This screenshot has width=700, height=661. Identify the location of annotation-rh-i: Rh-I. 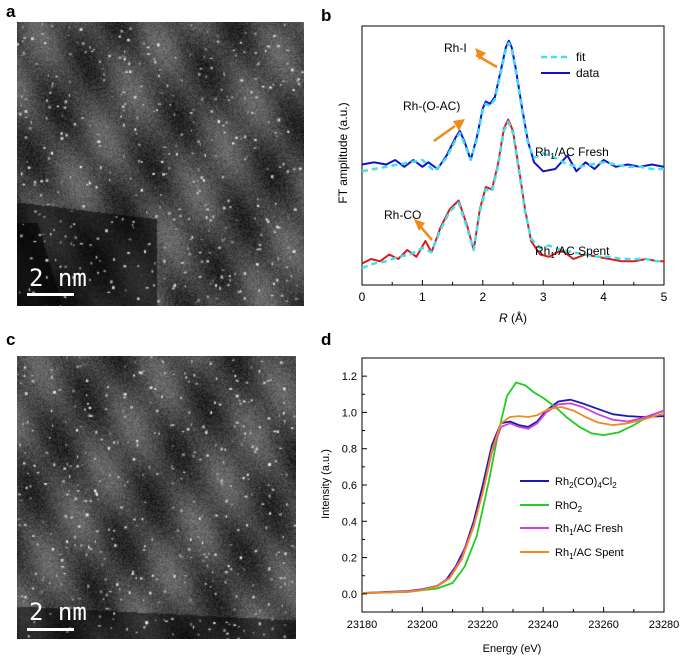
(455, 48).